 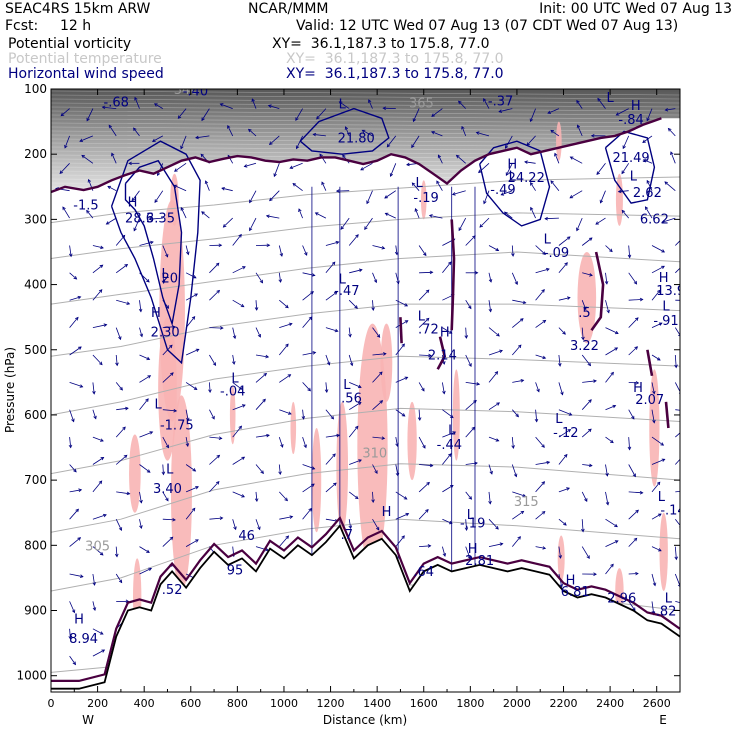 What do you see at coordinates (133, 202) in the screenshot?
I see `extremum-marker: H` at bounding box center [133, 202].